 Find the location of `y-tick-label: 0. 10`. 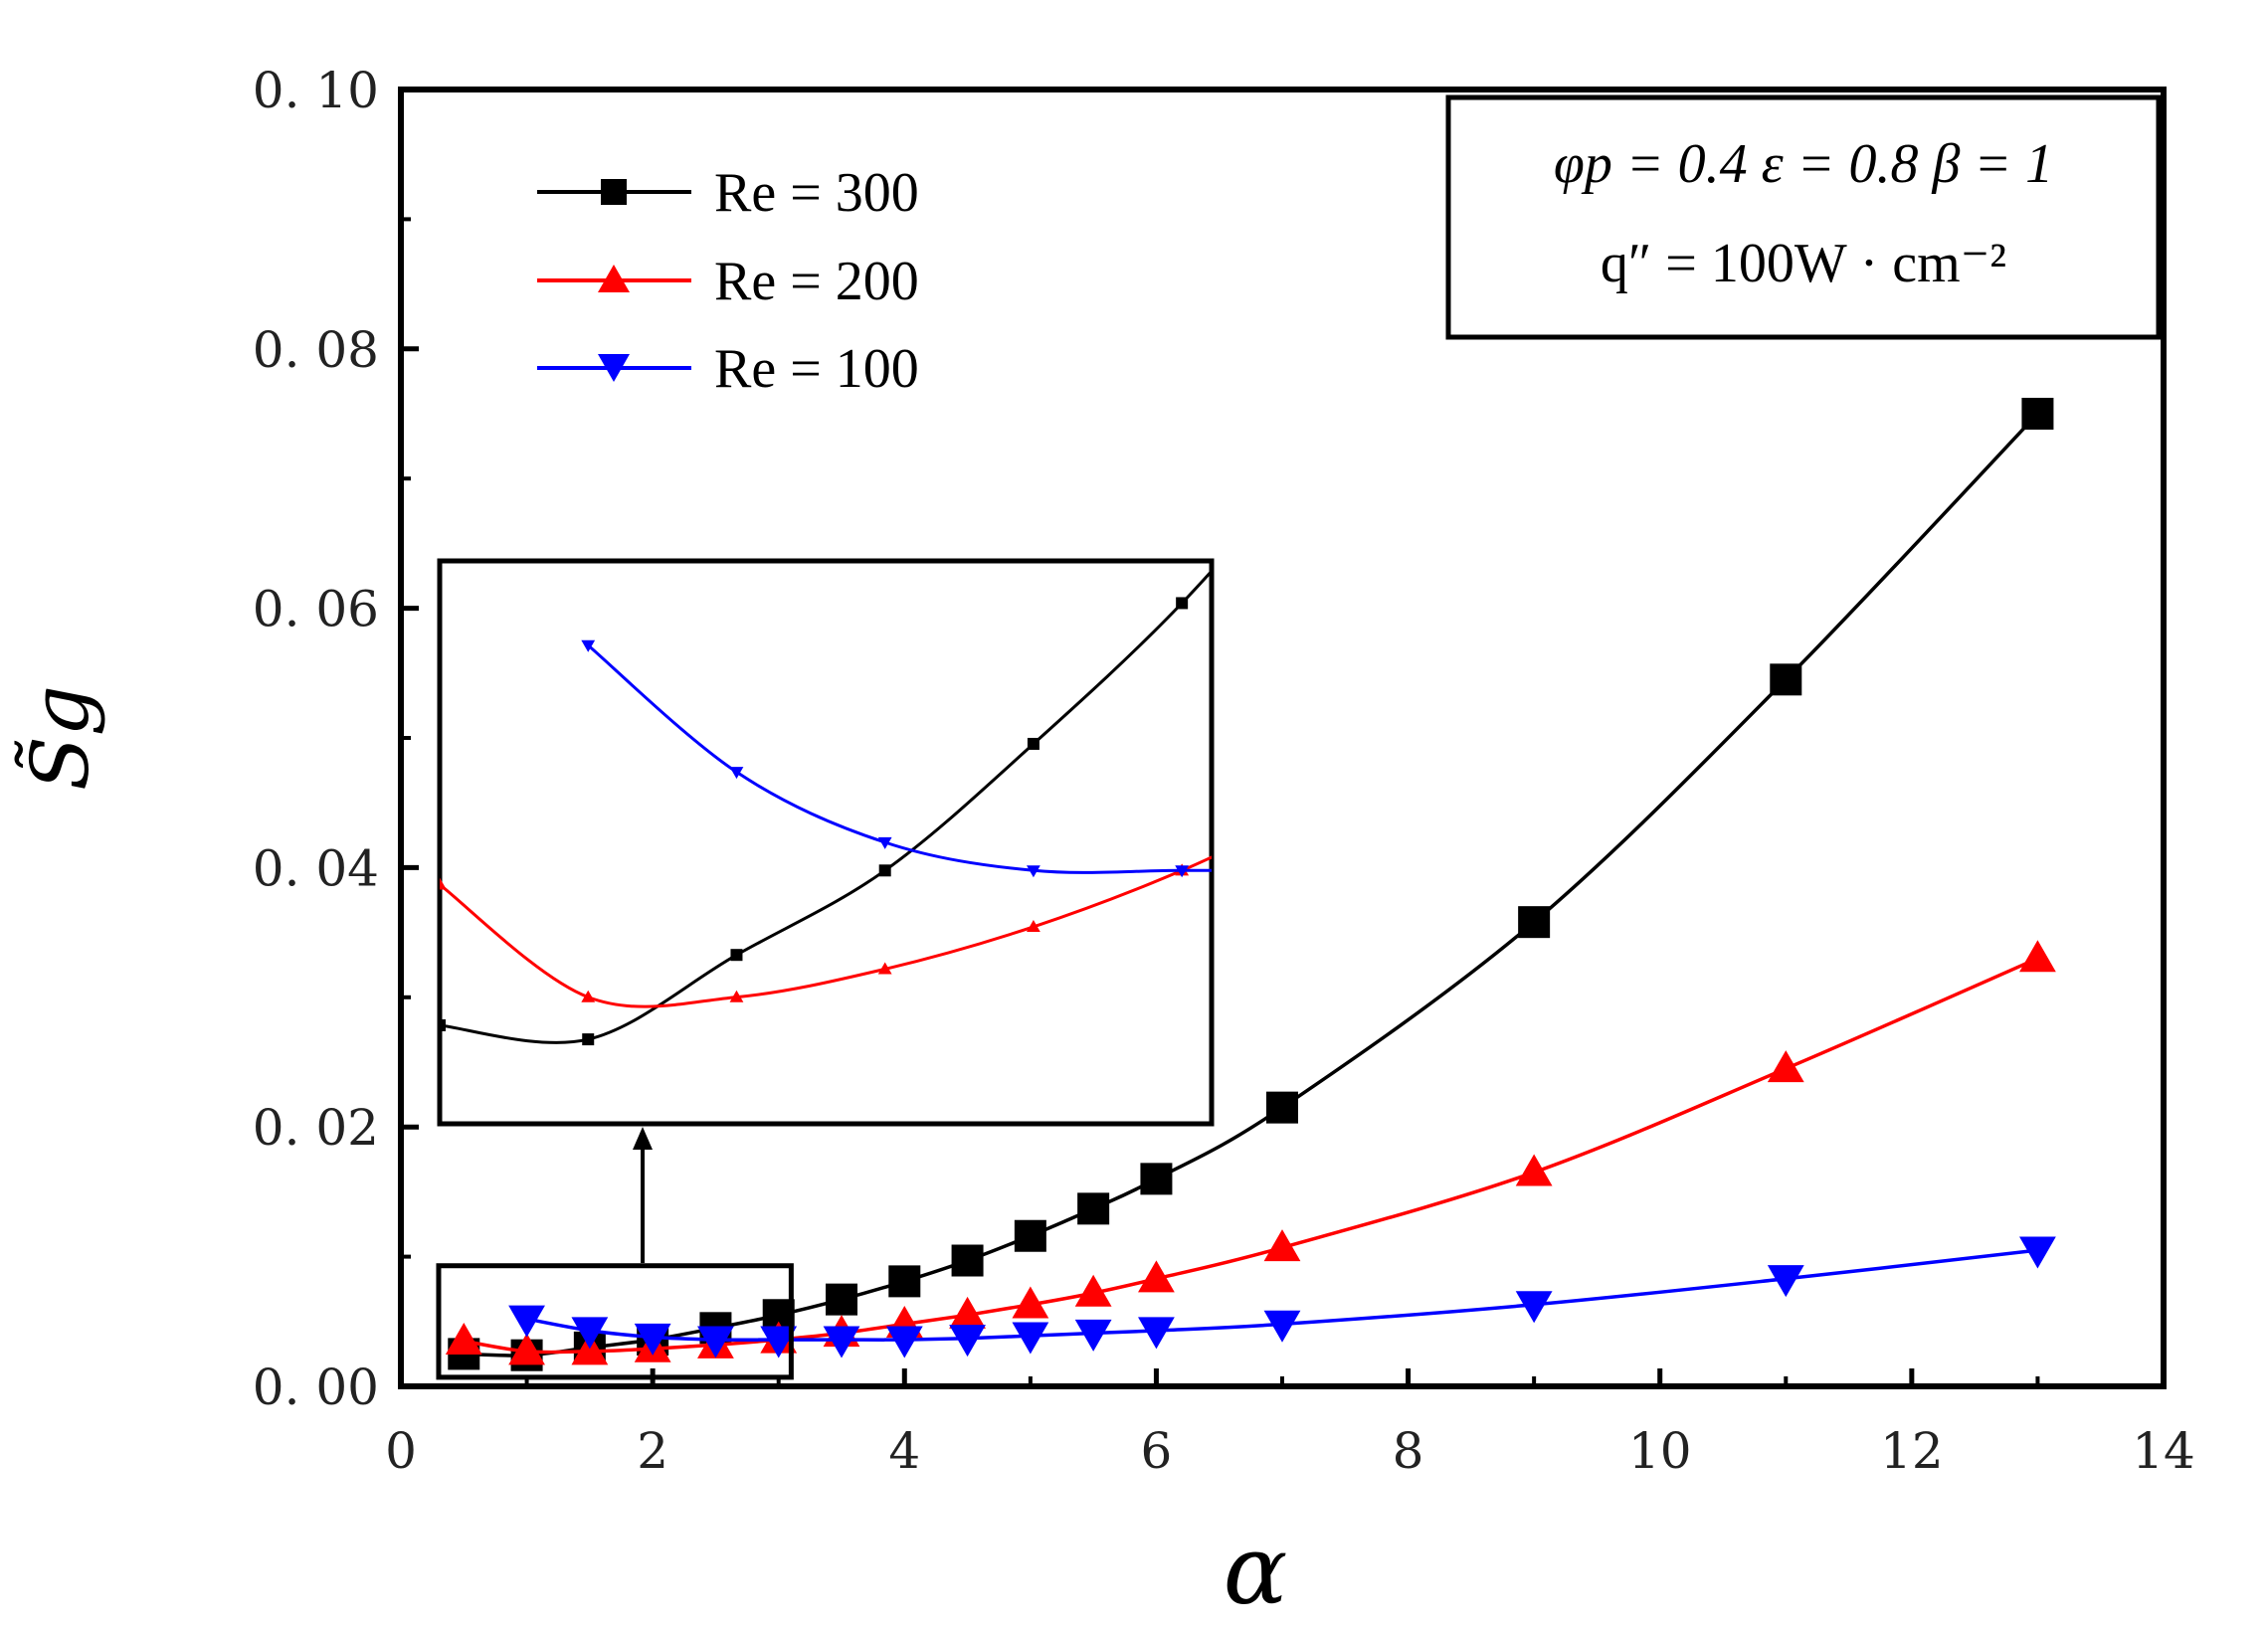

y-tick-label: 0. 10 is located at coordinates (316, 90).